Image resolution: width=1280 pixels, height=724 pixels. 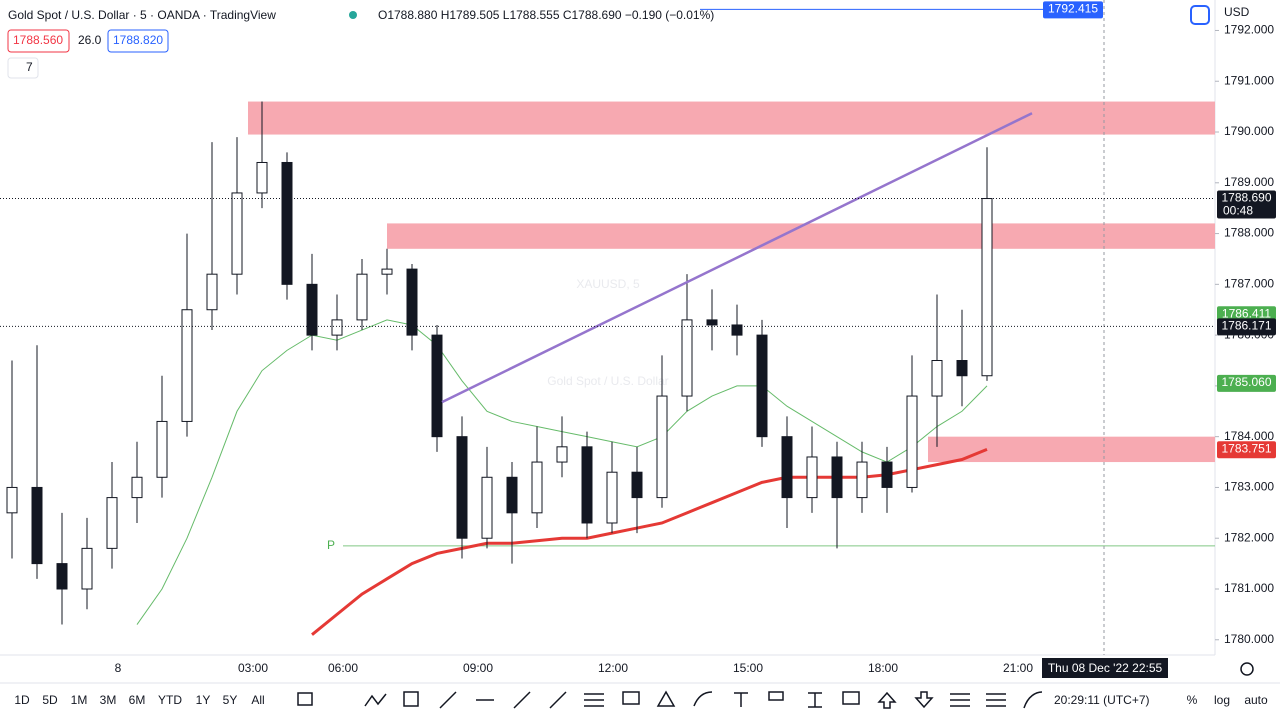 I want to click on y-tick-label: 1782.000, so click(x=1249, y=537).